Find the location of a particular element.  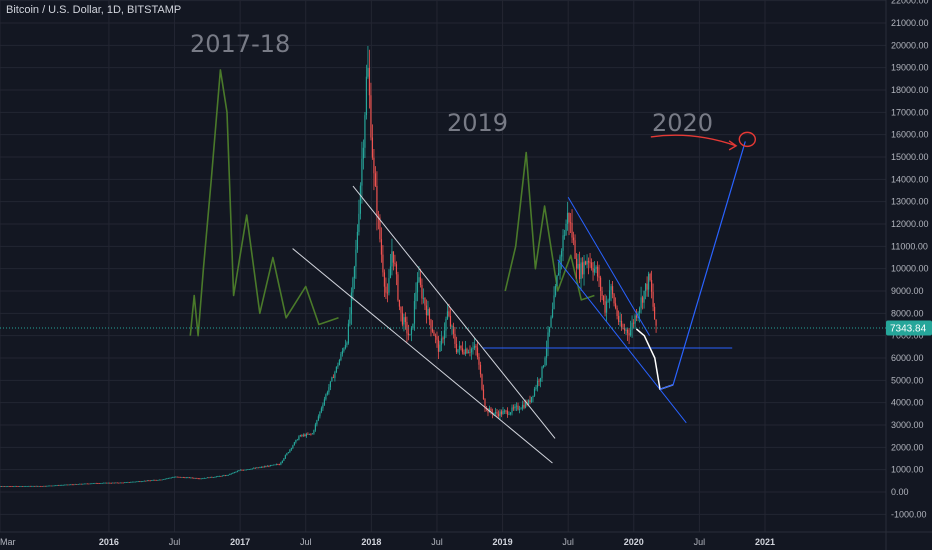

x-tick-label: 2018 is located at coordinates (371, 542).